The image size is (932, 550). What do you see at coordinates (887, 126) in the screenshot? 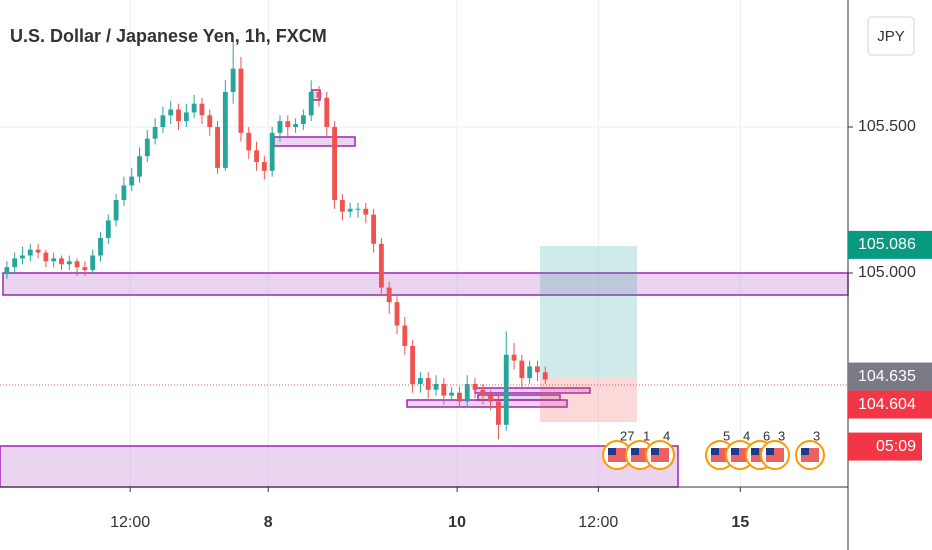
I see `y-tick-label: 105.500` at bounding box center [887, 126].